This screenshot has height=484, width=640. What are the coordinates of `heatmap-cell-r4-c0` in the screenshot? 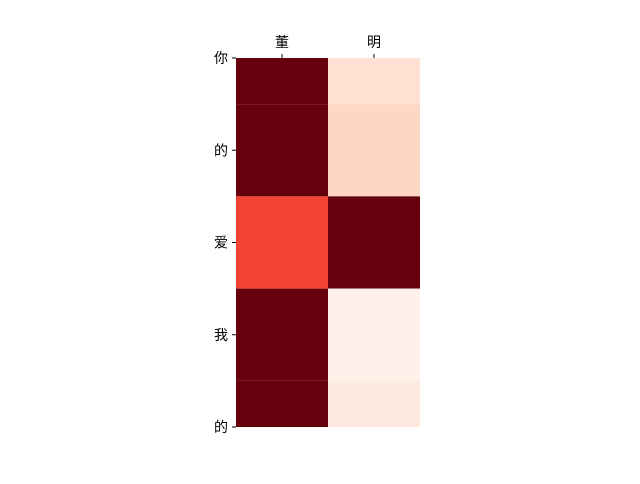 It's located at (282, 403).